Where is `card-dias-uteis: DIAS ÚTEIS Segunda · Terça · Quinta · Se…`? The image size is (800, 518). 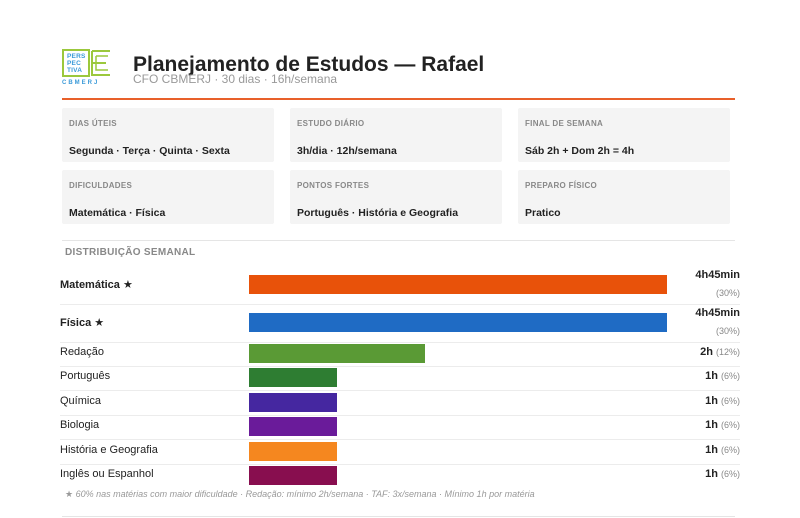 card-dias-uteis: DIAS ÚTEIS Segunda · Terça · Quinta · Se… is located at coordinates (168, 135).